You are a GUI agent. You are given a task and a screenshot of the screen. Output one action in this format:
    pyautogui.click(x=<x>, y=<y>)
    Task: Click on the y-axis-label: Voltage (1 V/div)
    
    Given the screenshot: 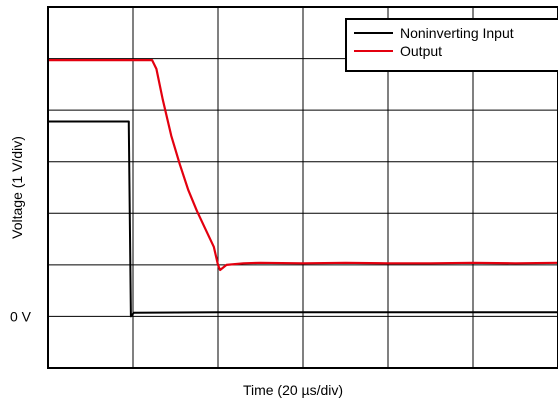 What is the action you would take?
    pyautogui.click(x=17, y=187)
    